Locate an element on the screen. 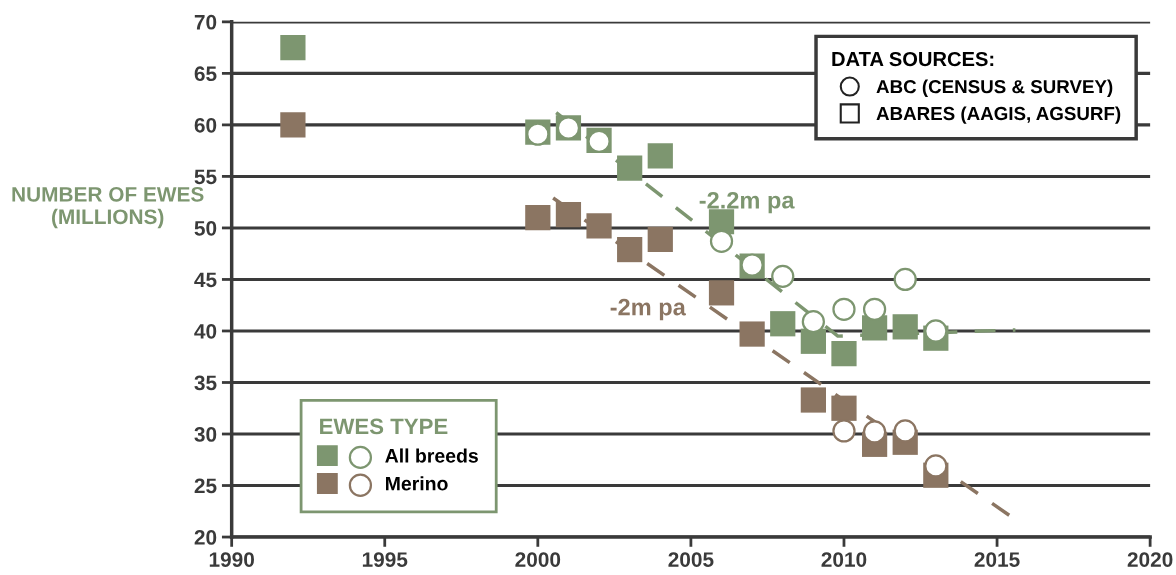 This screenshot has height=575, width=1176. y-tick-label: 40 is located at coordinates (205, 331).